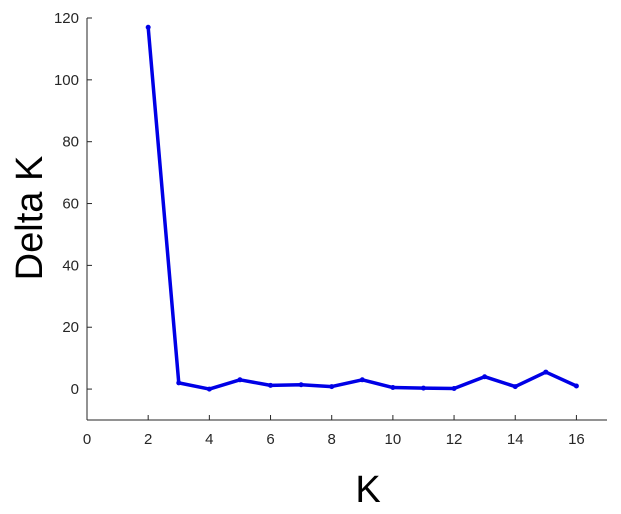 Image resolution: width=621 pixels, height=514 pixels. I want to click on y-tick-label: 0, so click(75, 389).